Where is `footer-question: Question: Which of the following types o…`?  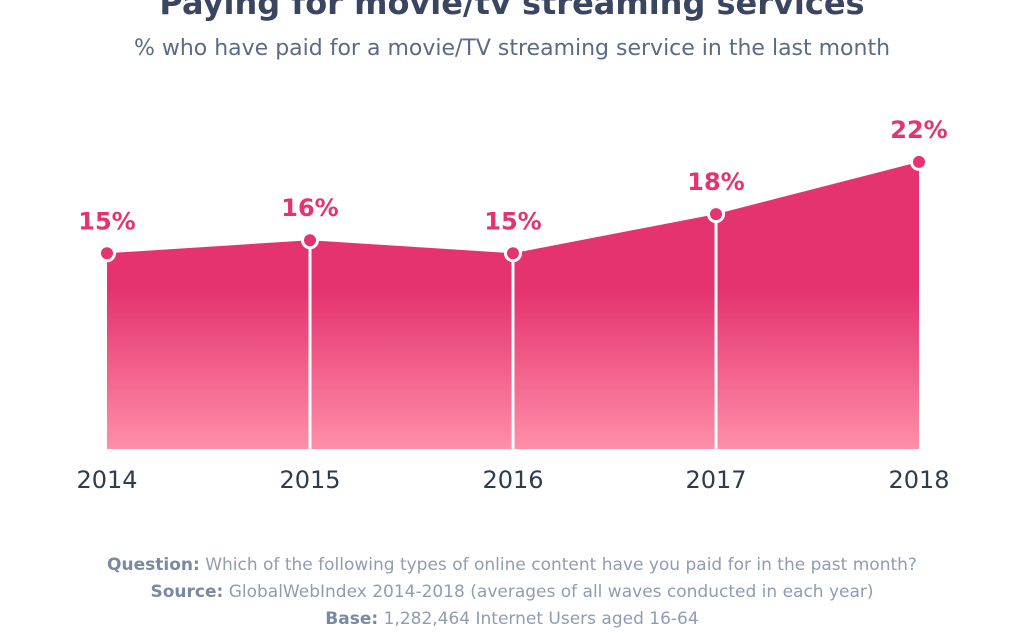
footer-question: Question: Which of the following types o… is located at coordinates (512, 565).